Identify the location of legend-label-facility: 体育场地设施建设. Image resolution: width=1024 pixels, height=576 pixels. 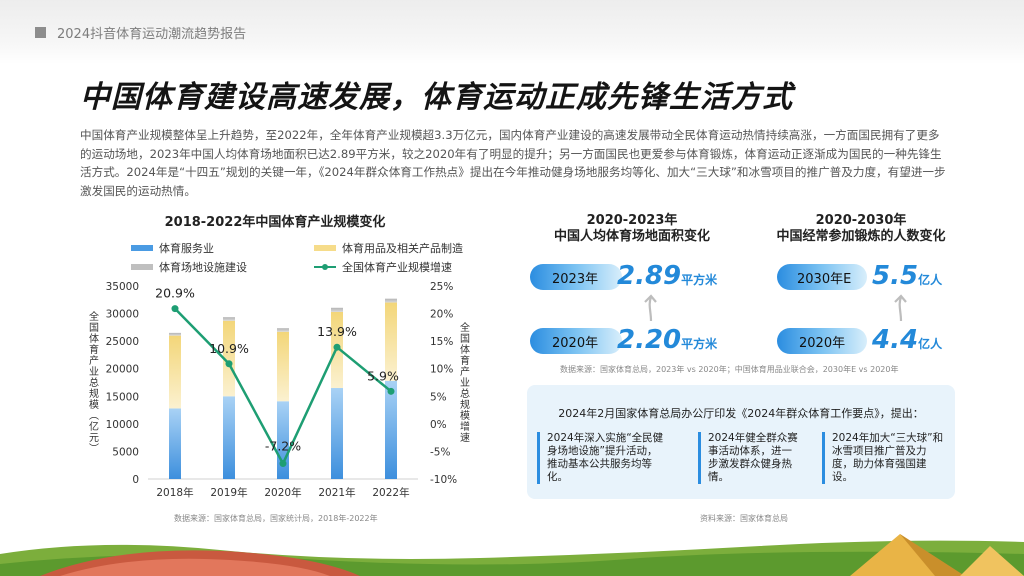
(203, 267).